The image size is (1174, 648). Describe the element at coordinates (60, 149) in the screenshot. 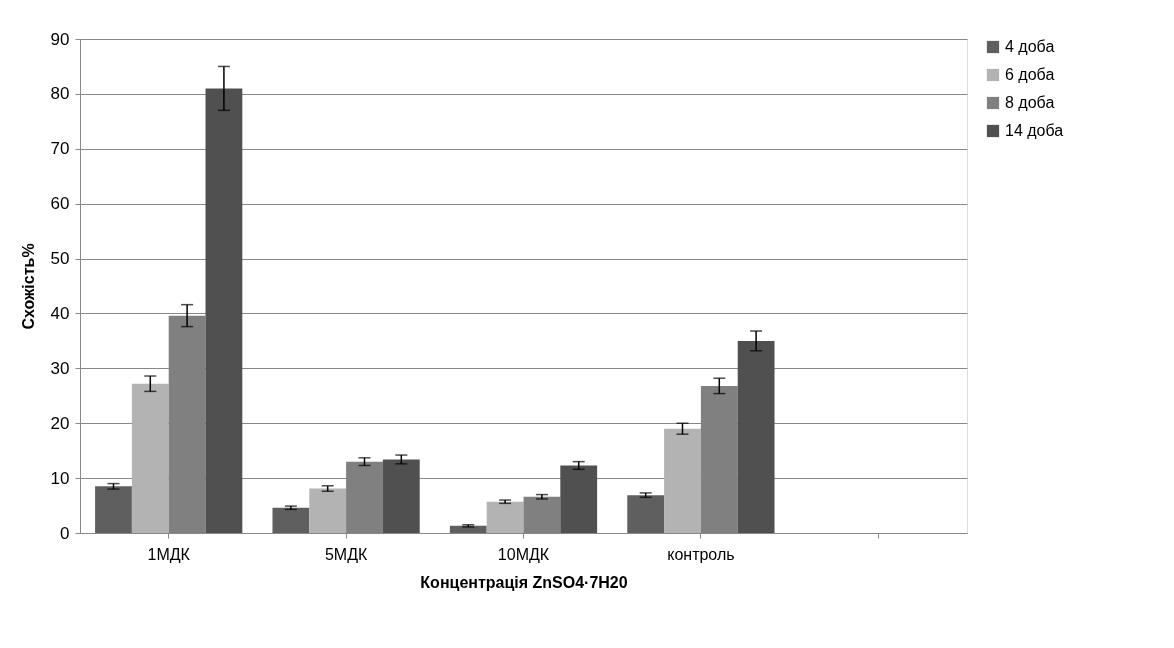

I see `y-tick-label: 70` at that location.